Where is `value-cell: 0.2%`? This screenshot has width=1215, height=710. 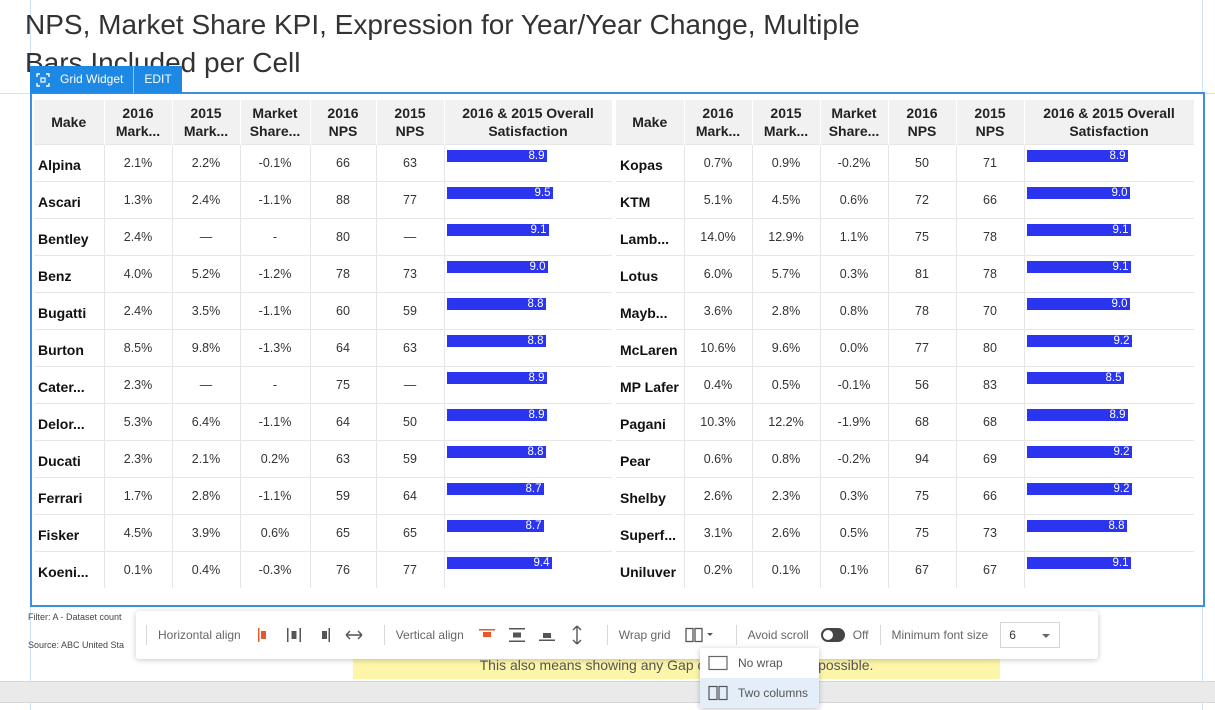
value-cell: 0.2% is located at coordinates (718, 569).